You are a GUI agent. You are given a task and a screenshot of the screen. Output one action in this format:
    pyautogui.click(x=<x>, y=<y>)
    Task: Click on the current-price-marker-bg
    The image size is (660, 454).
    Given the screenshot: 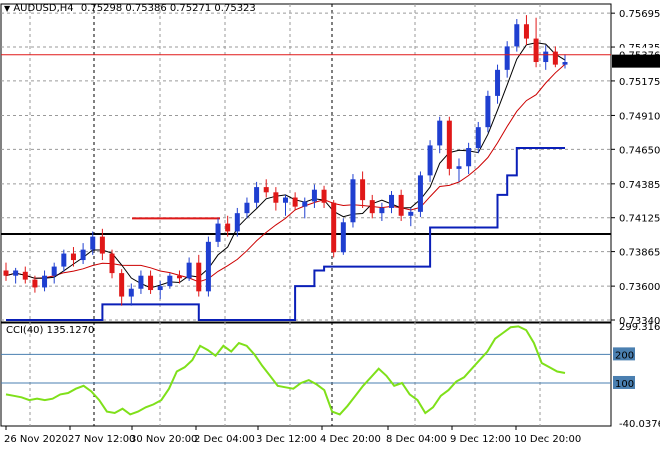 What is the action you would take?
    pyautogui.click(x=636, y=61)
    